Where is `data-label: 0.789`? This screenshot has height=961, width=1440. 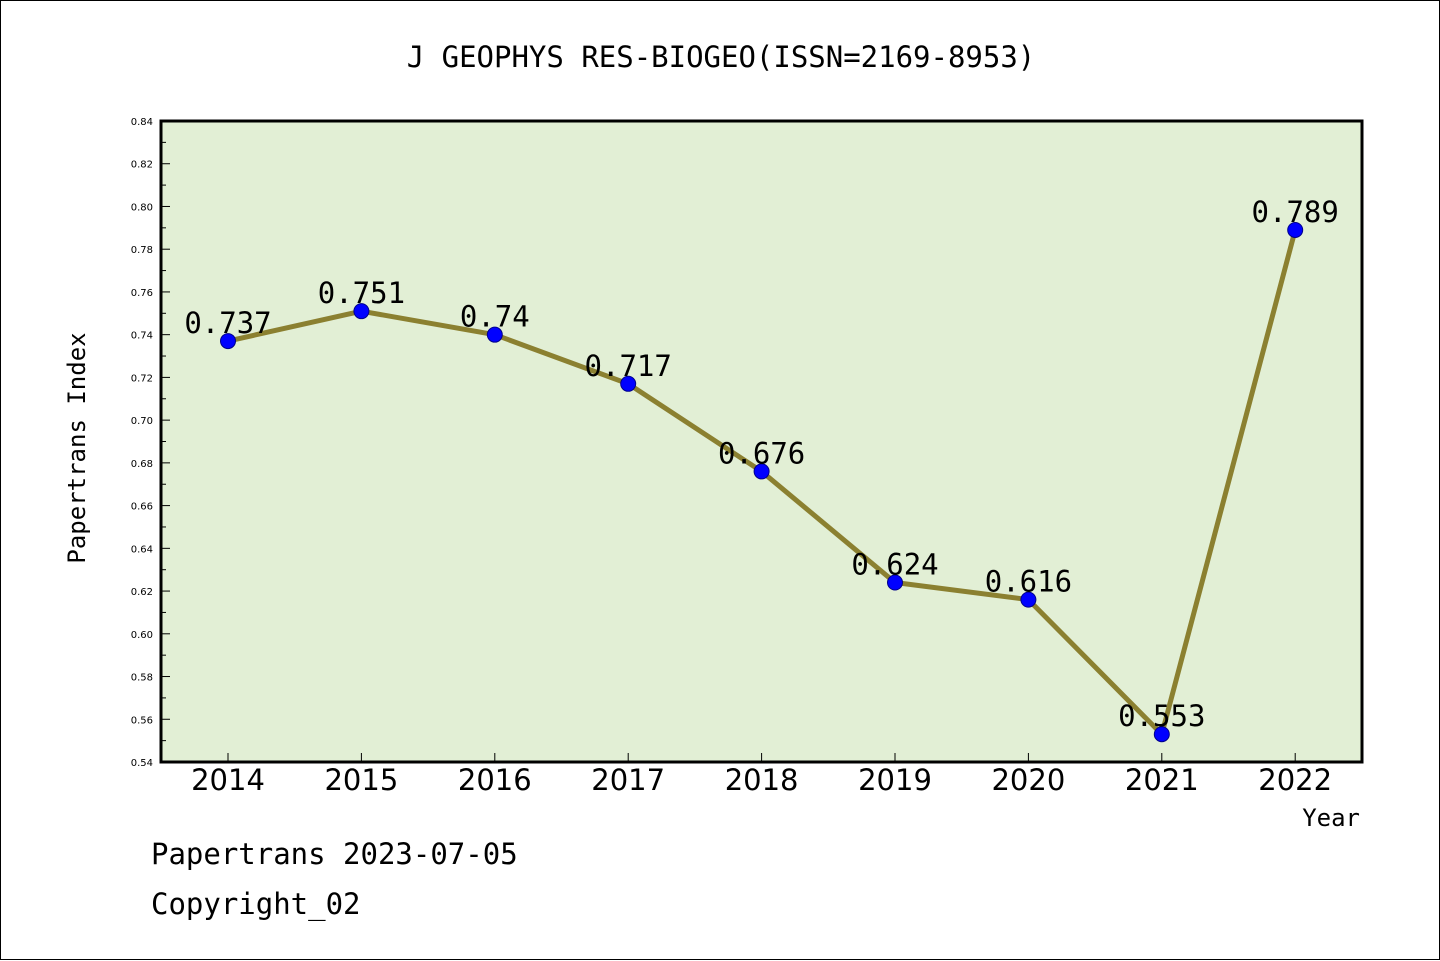
data-label: 0.789 is located at coordinates (1295, 212).